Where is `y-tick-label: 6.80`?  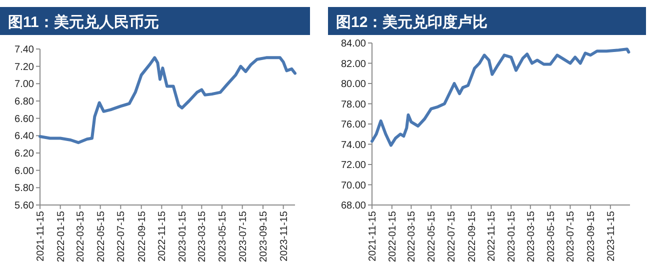
y-tick-label: 6.80 is located at coordinates (24, 102).